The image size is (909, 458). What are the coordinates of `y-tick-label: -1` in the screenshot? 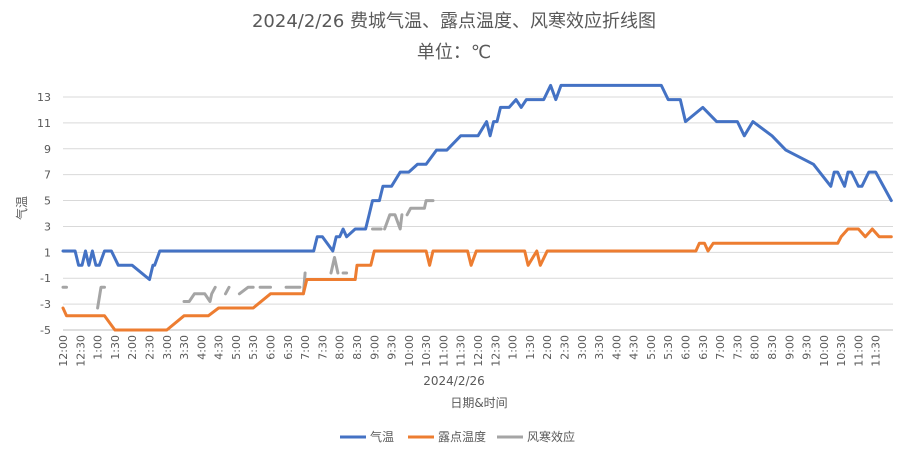 It's located at (45, 278).